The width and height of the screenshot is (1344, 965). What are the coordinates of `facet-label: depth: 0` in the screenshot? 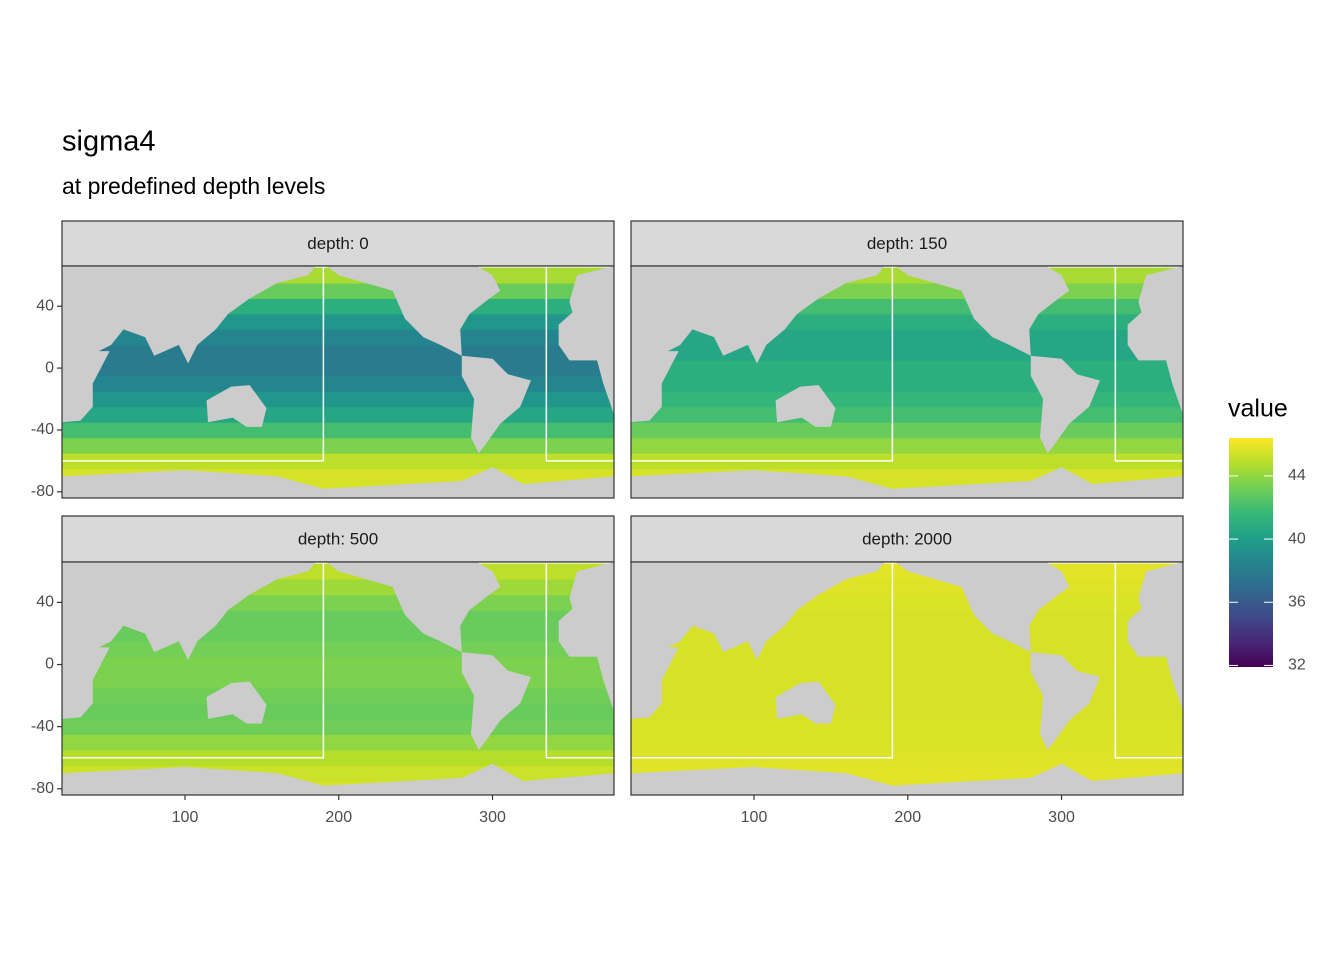 It's located at (337, 243).